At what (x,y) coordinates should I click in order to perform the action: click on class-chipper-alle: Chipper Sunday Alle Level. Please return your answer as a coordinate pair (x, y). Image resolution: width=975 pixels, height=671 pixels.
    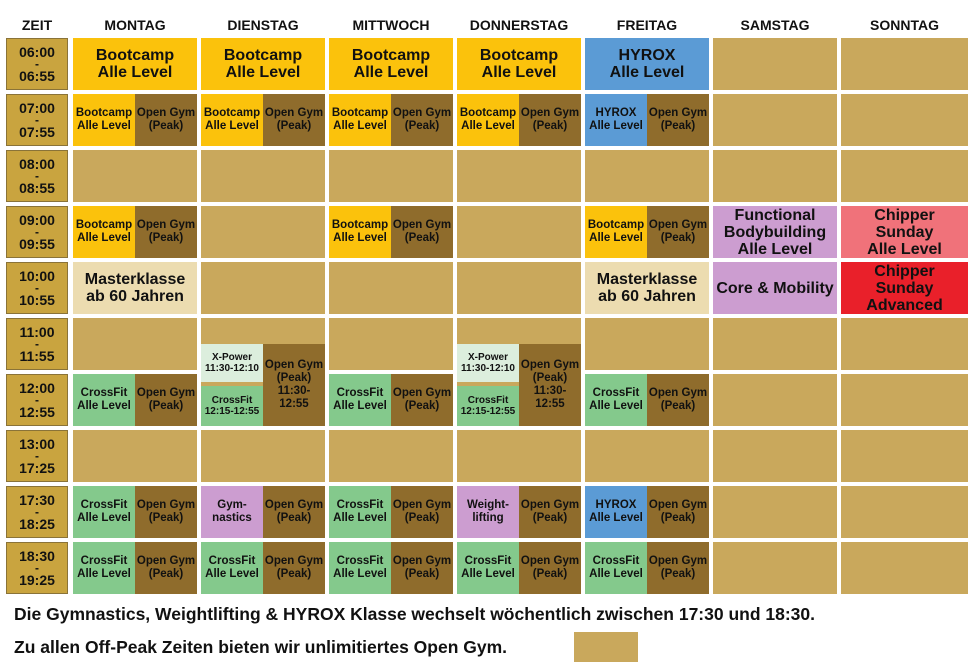
    Looking at the image, I should click on (904, 232).